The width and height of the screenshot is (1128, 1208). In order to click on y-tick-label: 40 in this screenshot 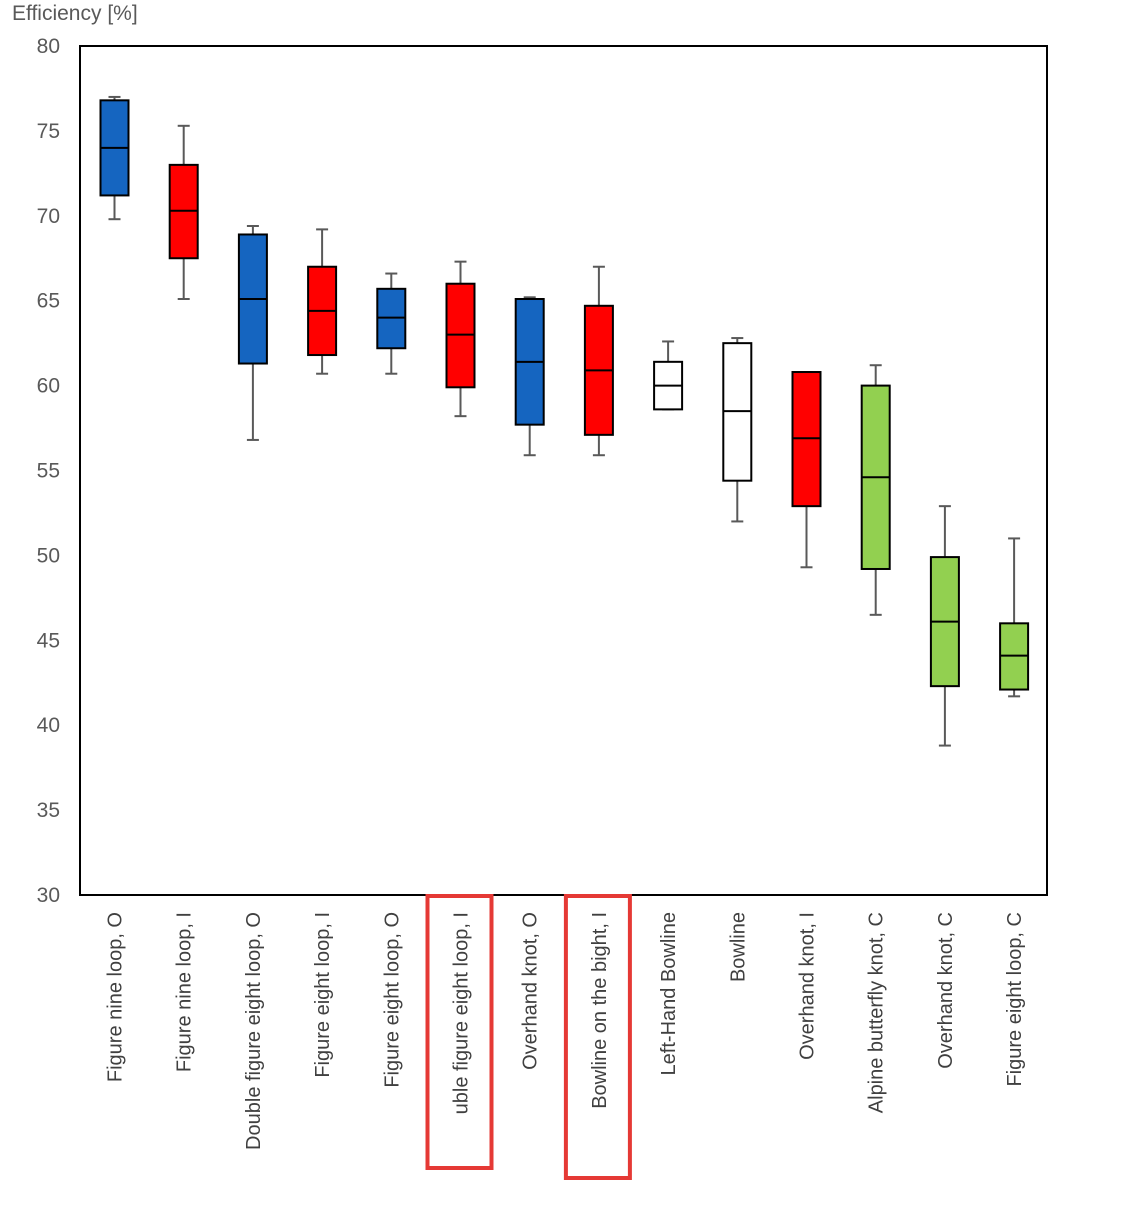, I will do `click(48, 725)`.